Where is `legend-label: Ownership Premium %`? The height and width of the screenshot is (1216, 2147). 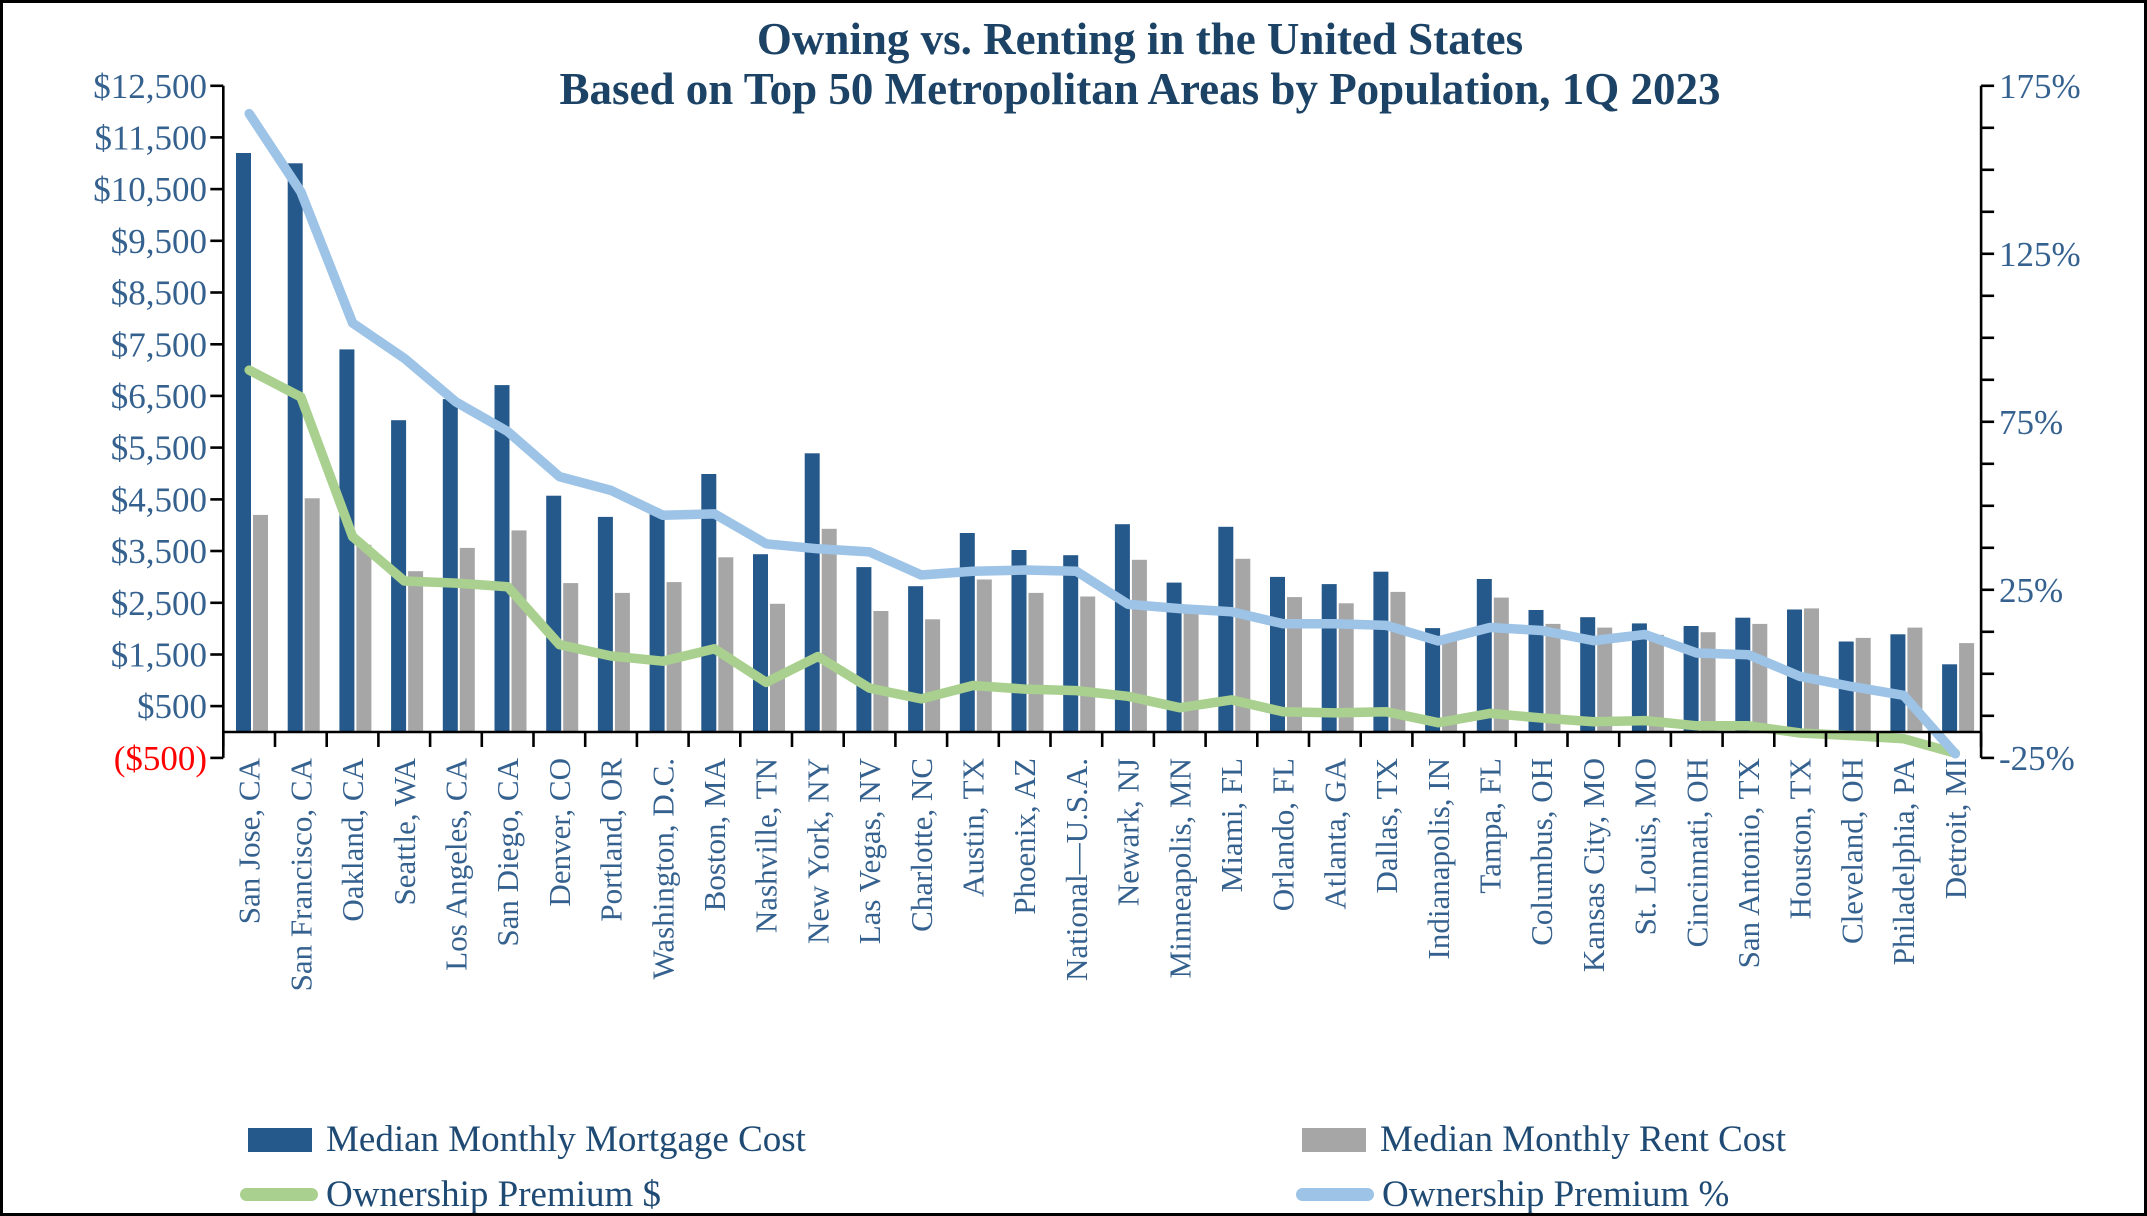 legend-label: Ownership Premium % is located at coordinates (1556, 1194).